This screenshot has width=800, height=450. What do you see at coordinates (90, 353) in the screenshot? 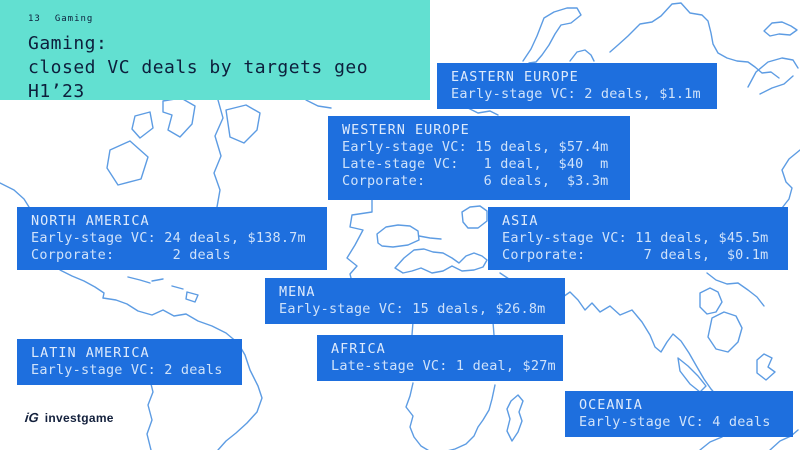
I see `region-name: LATIN AMERICA` at bounding box center [90, 353].